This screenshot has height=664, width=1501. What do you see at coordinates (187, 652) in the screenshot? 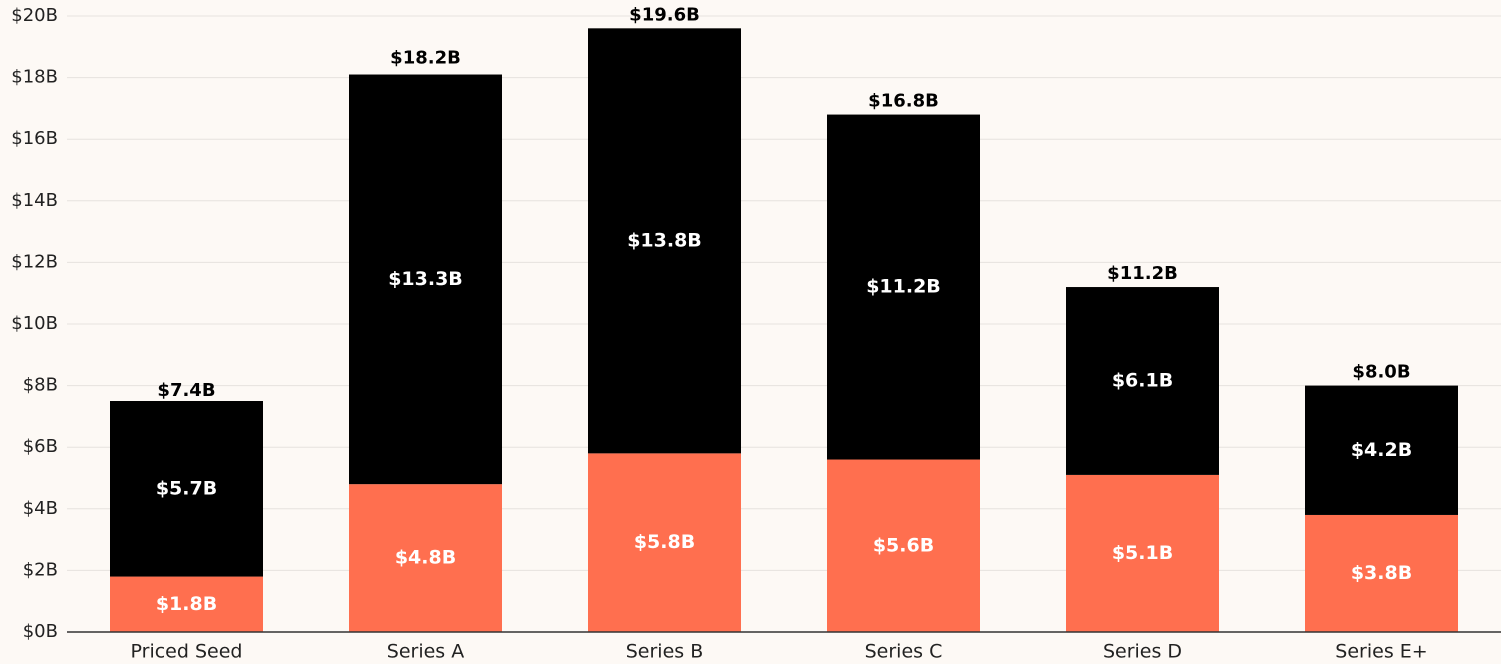
I see `x-tick-label: Priced Seed` at bounding box center [187, 652].